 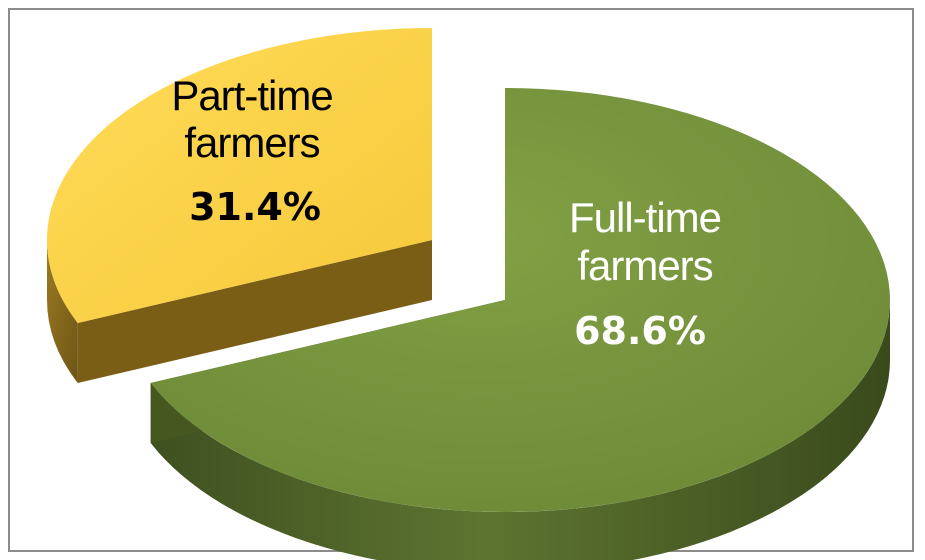 I want to click on slice-name-full-time-line2: farmers, so click(x=644, y=265).